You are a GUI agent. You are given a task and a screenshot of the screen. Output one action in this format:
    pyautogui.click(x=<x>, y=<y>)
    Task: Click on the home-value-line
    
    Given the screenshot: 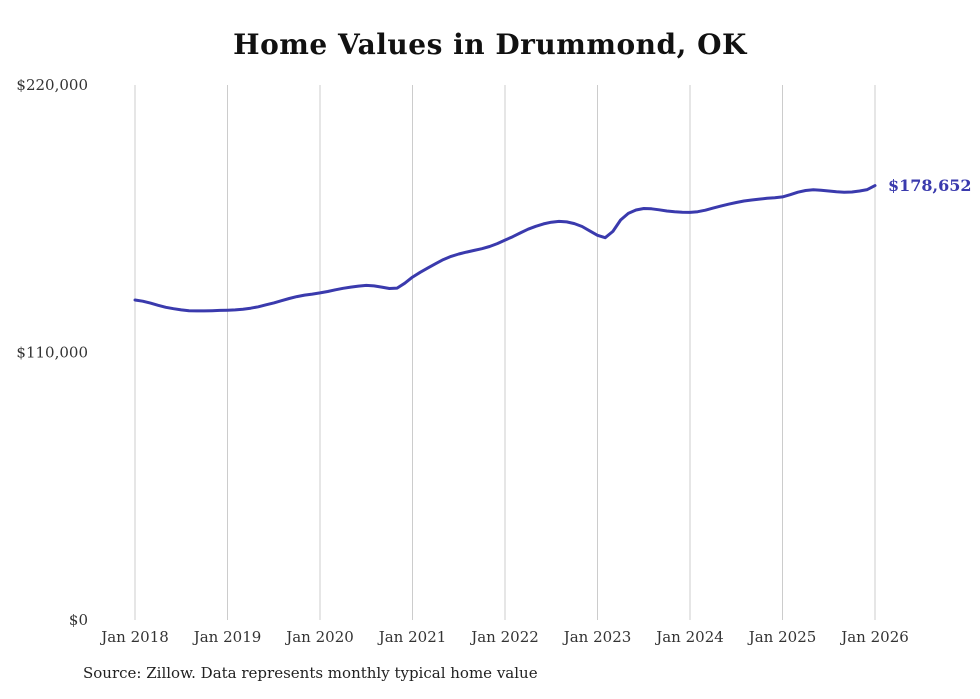 What is the action you would take?
    pyautogui.click(x=505, y=248)
    